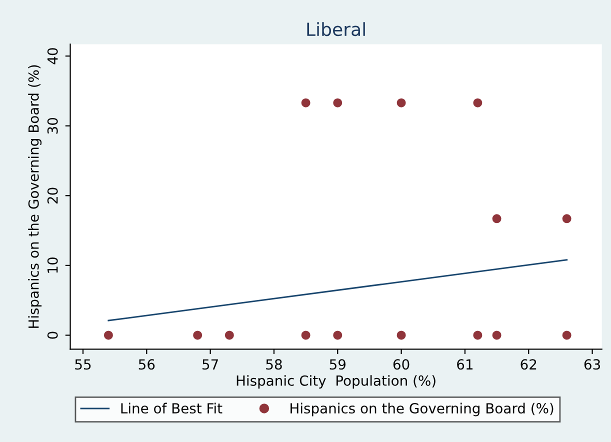 This screenshot has width=611, height=442. Describe the element at coordinates (35, 196) in the screenshot. I see `y-axis-title: Hispanics on the Governing Board (%)` at that location.